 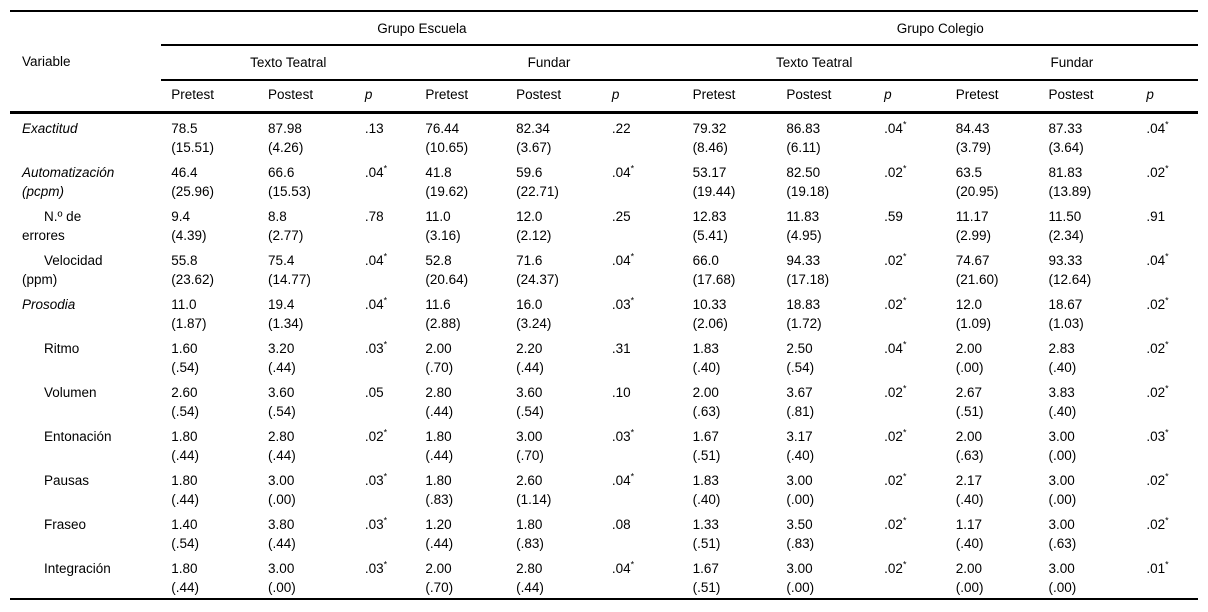 What do you see at coordinates (281, 524) in the screenshot?
I see `mean-value: 3.80` at bounding box center [281, 524].